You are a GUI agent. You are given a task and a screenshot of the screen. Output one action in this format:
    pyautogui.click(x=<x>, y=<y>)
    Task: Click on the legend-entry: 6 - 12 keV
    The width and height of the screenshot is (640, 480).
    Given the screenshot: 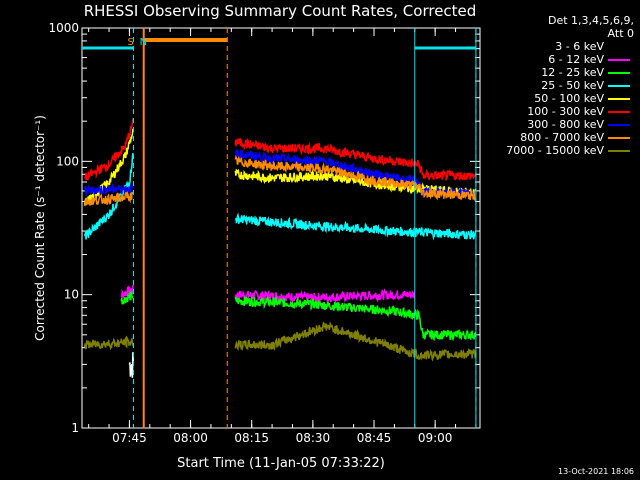 What is the action you would take?
    pyautogui.click(x=559, y=59)
    